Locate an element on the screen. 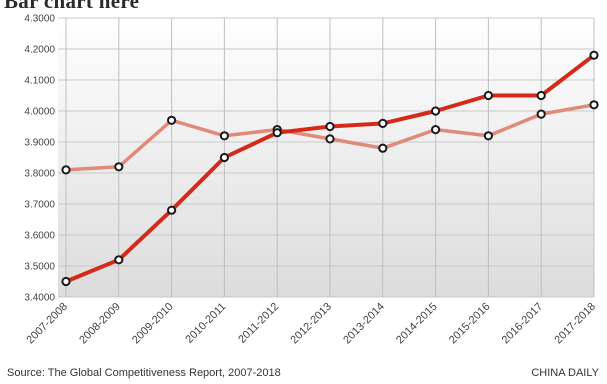 This screenshot has height=384, width=607. y-tick-label: 3.7000 is located at coordinates (39, 205).